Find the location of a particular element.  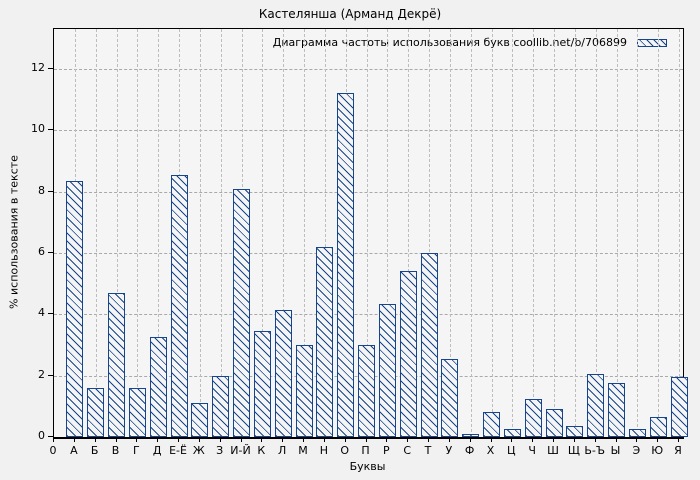

x-tick-label: Т is located at coordinates (428, 450).